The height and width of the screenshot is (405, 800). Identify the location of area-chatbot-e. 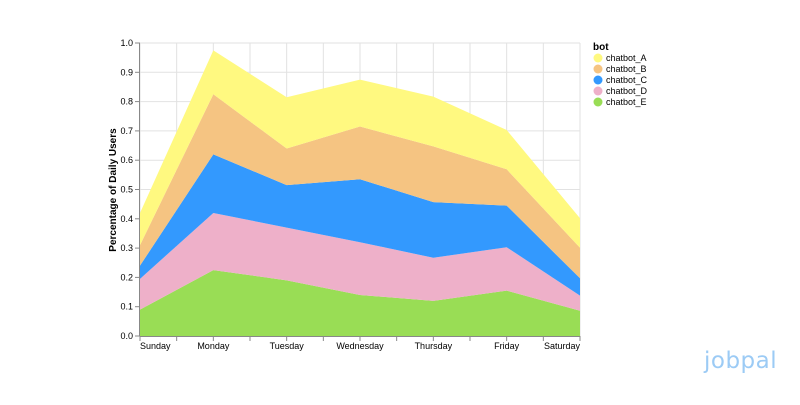
(360, 303).